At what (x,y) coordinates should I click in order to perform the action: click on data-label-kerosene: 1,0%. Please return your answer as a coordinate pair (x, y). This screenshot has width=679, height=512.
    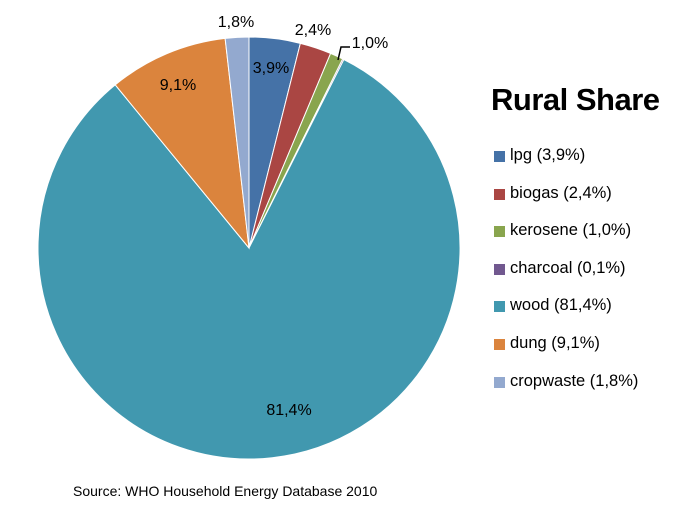
    Looking at the image, I should click on (370, 43).